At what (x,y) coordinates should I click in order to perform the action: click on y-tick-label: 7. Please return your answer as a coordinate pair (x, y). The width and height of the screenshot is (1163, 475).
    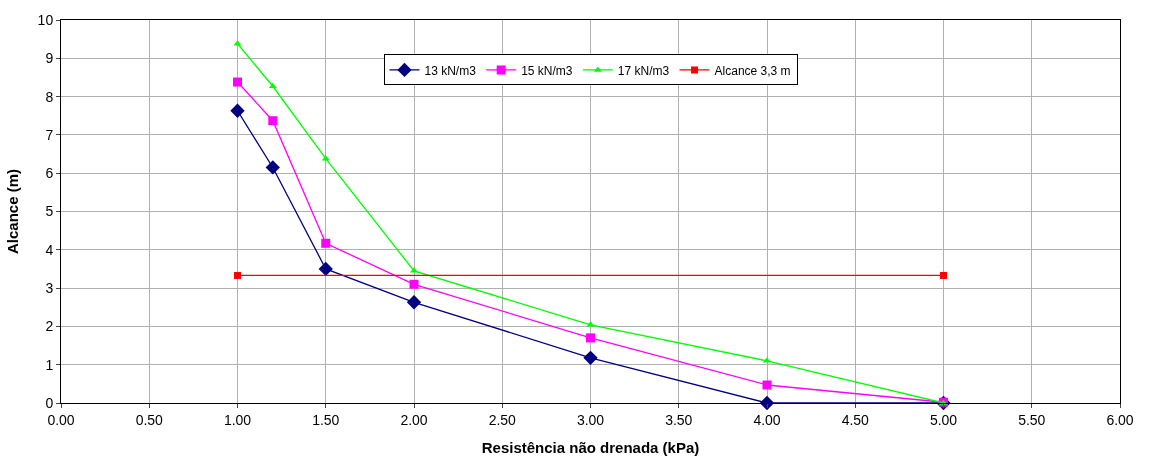
    Looking at the image, I should click on (49, 134).